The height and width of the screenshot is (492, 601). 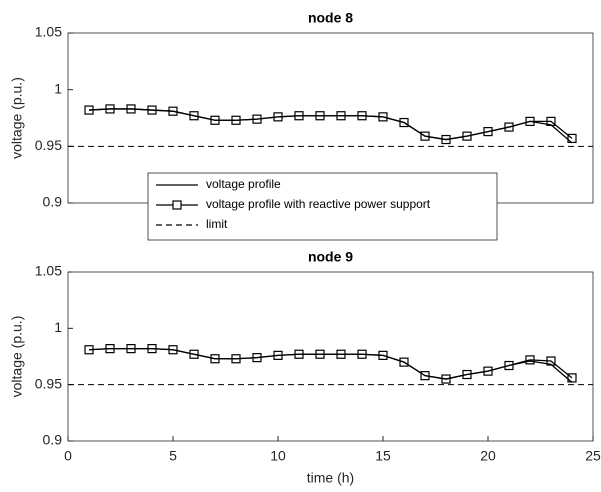 I want to click on x-tick-label: 20, so click(x=488, y=456).